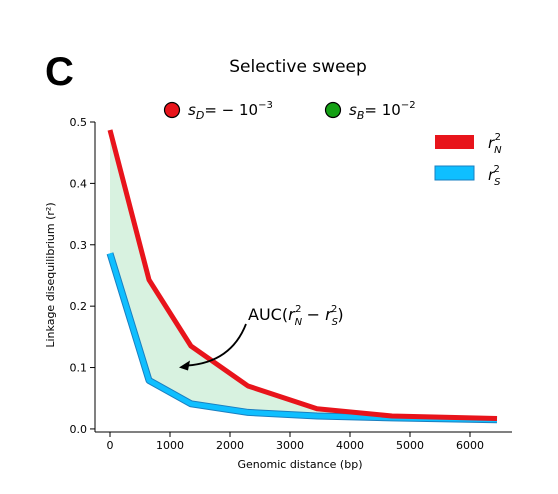 The image size is (558, 494). I want to click on marker-legend-dot-sb, so click(333, 110).